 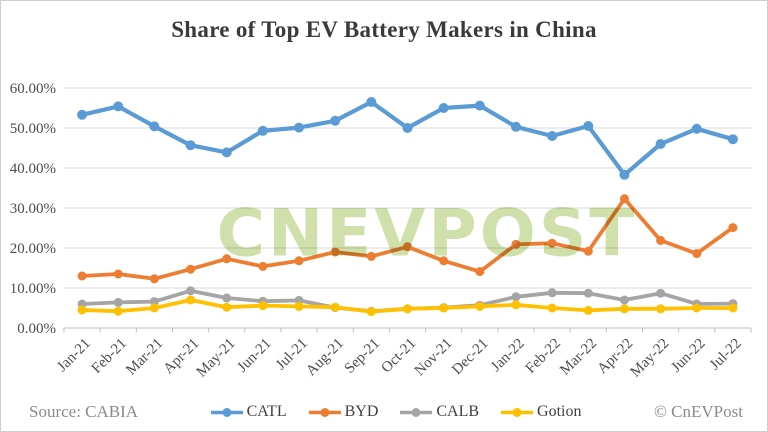 I want to click on x-axis-tick-label: Sep-21, so click(x=362, y=356).